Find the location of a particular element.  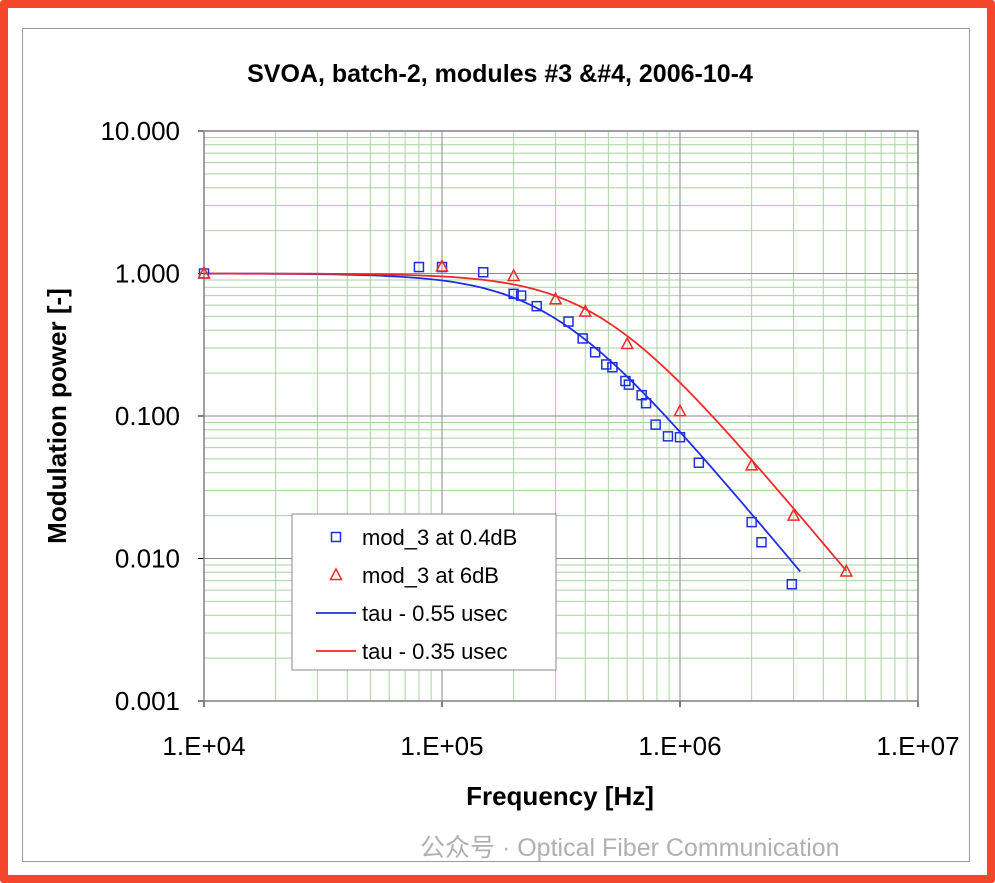

y-tick-label: 0.010 is located at coordinates (147, 559).